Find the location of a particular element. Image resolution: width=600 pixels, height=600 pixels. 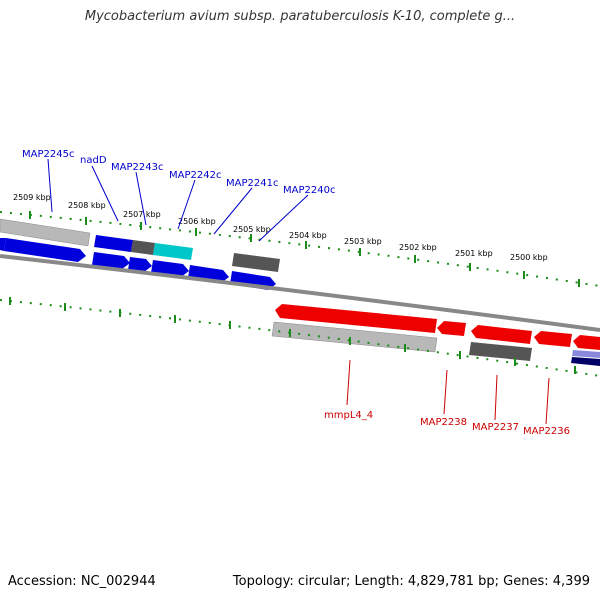

inner-tick-arc is located at coordinates (300, 338).